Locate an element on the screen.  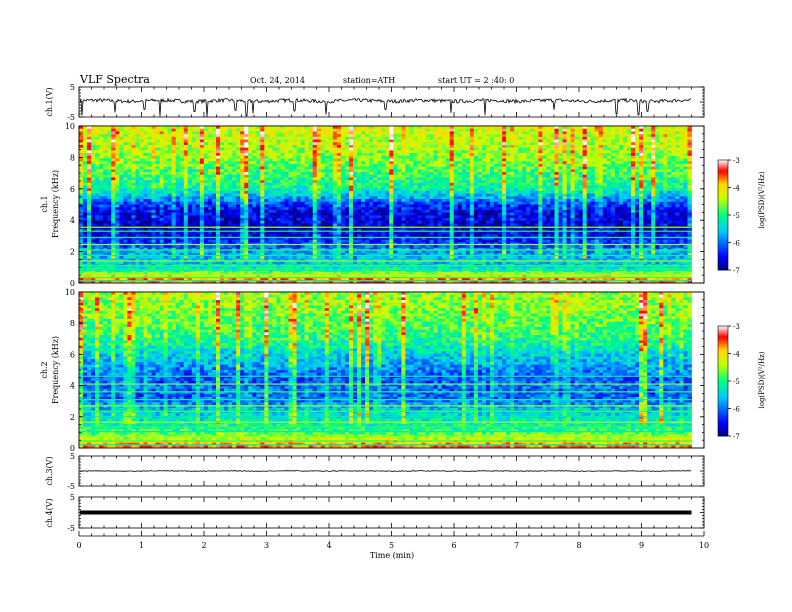
ch1-waveform-panel: 5-5 is located at coordinates (386, 102).